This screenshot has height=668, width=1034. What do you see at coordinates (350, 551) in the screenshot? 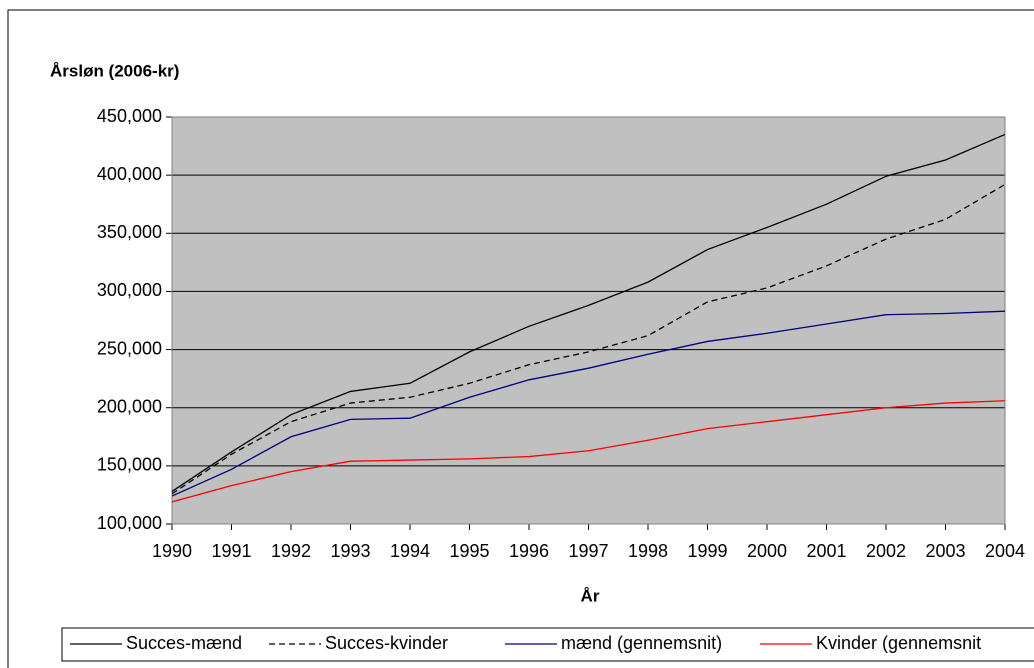
I see `x-tick-label: 1993` at bounding box center [350, 551].